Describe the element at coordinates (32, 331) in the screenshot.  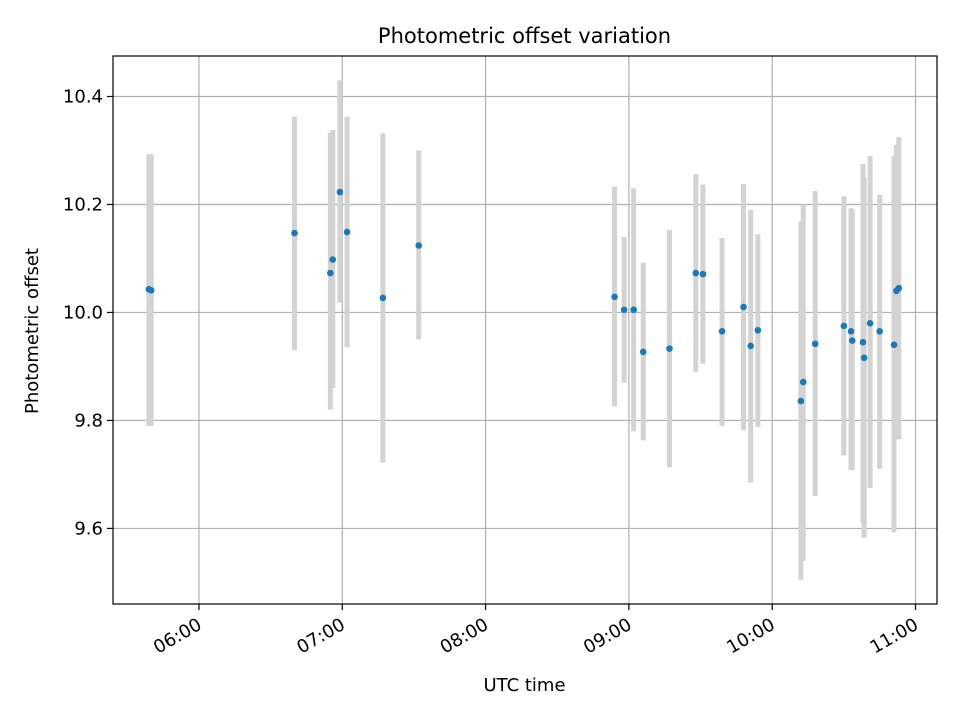
I see `y-axis-title: Photometric offset` at that location.